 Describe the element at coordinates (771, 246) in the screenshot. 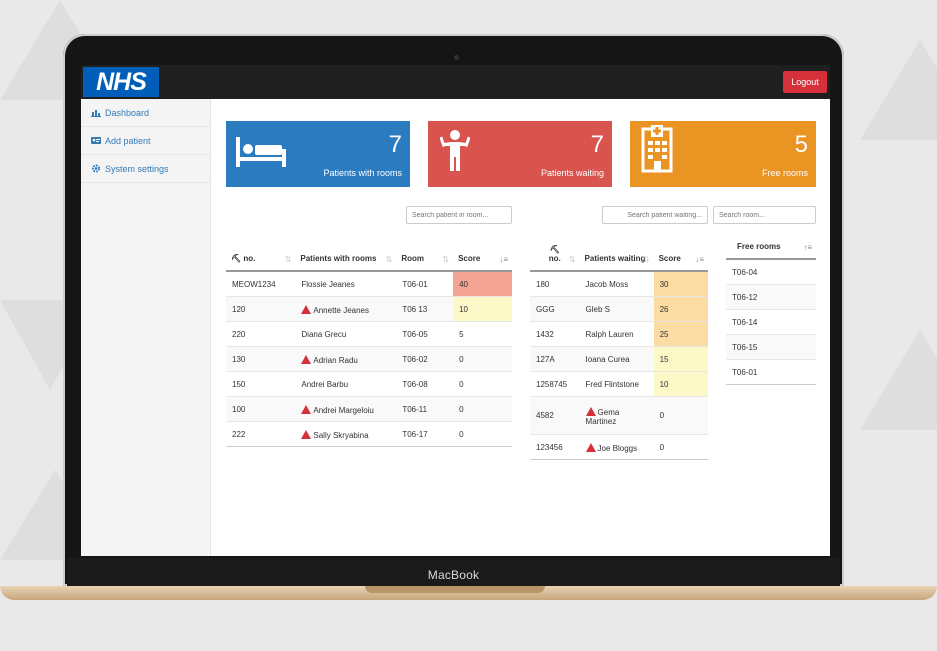

I see `column-header-free-rooms: Free rooms ↑≡` at that location.